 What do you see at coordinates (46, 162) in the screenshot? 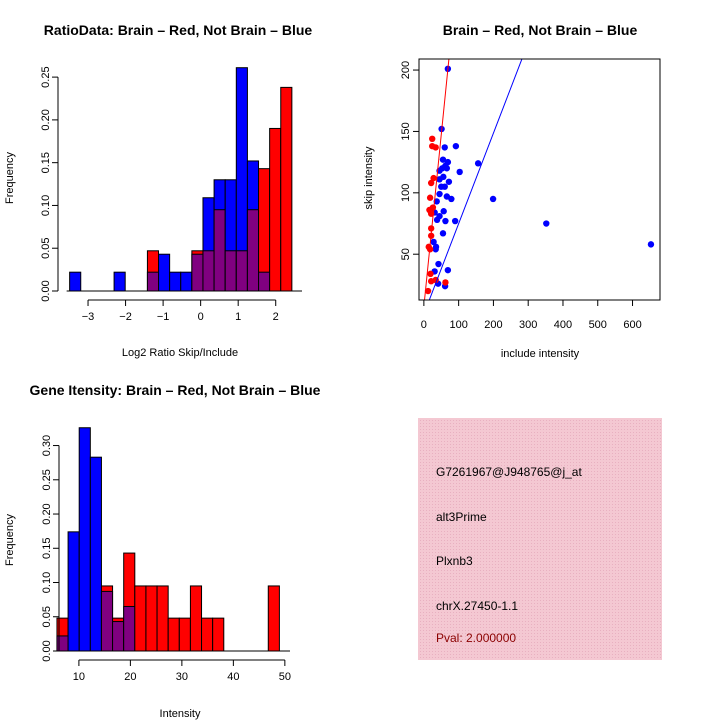
I see `ratio-hist-y-tick-label: 0.15` at bounding box center [46, 162].